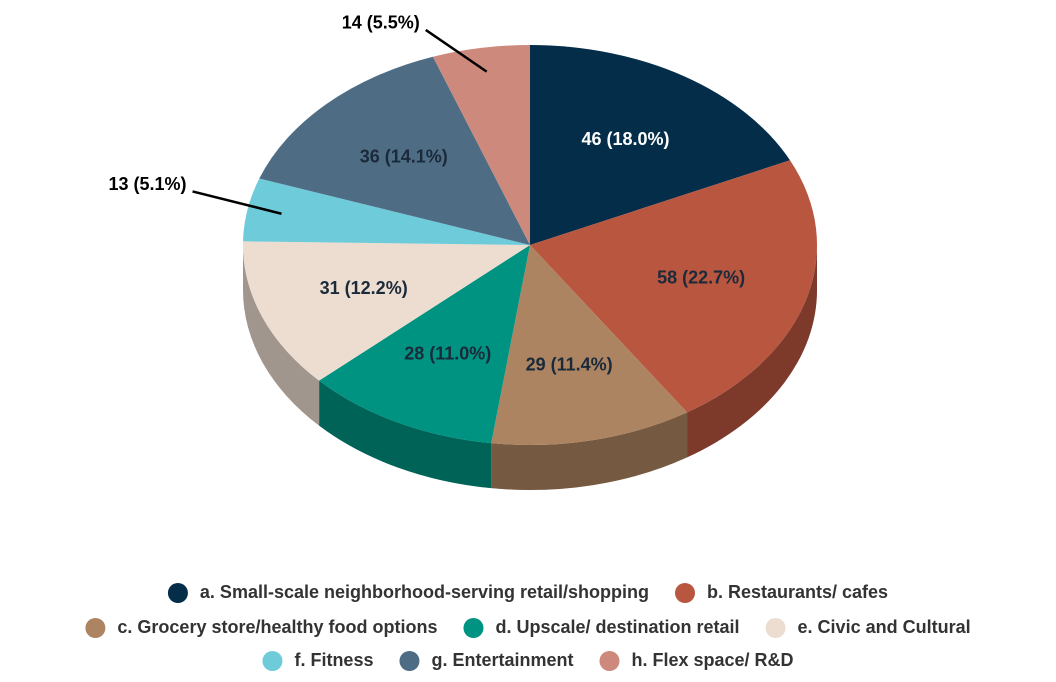  I want to click on legend-label: e. Civic and Cultural, so click(884, 627).